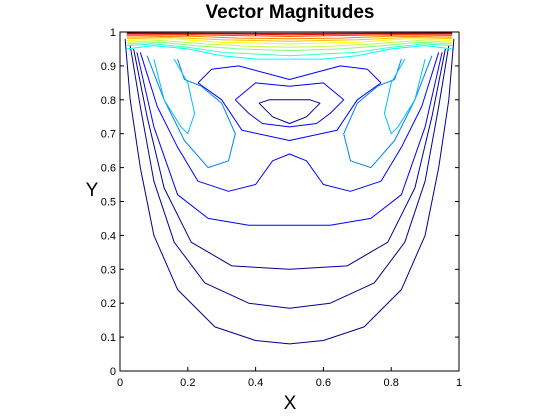 The height and width of the screenshot is (420, 560). I want to click on y-tick-label: 0.9, so click(108, 67).